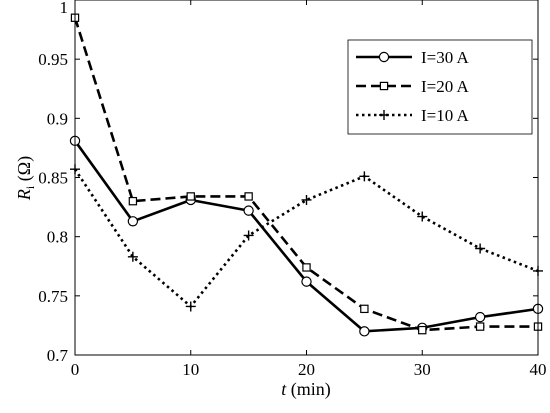 This screenshot has height=413, width=550. What do you see at coordinates (53, 59) in the screenshot?
I see `y-tick-label: 0.95` at bounding box center [53, 59].